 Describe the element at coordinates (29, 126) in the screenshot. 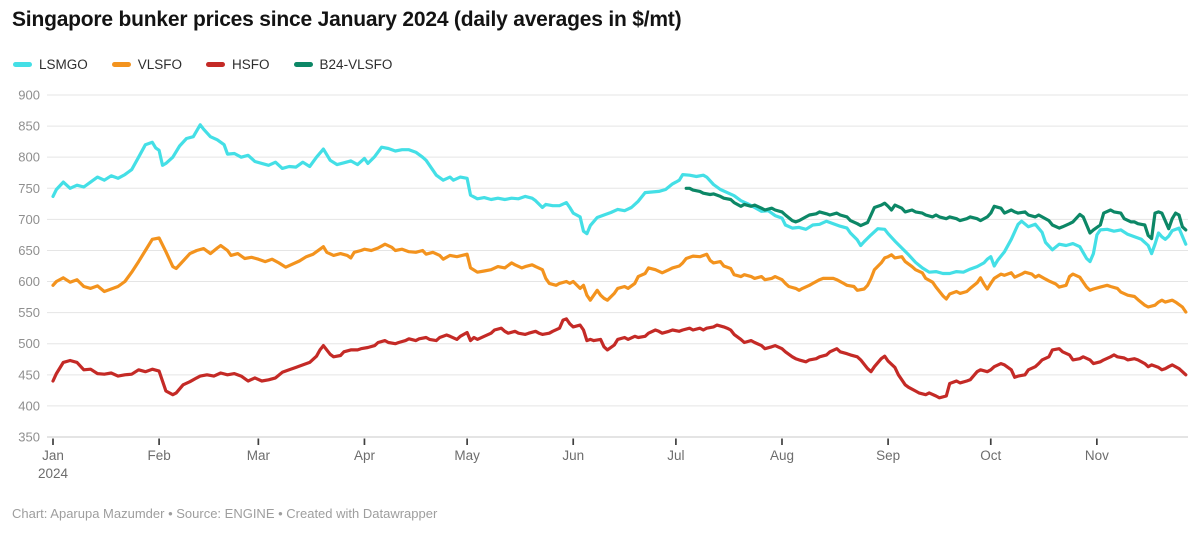

I see `y-axis-label: 850` at that location.